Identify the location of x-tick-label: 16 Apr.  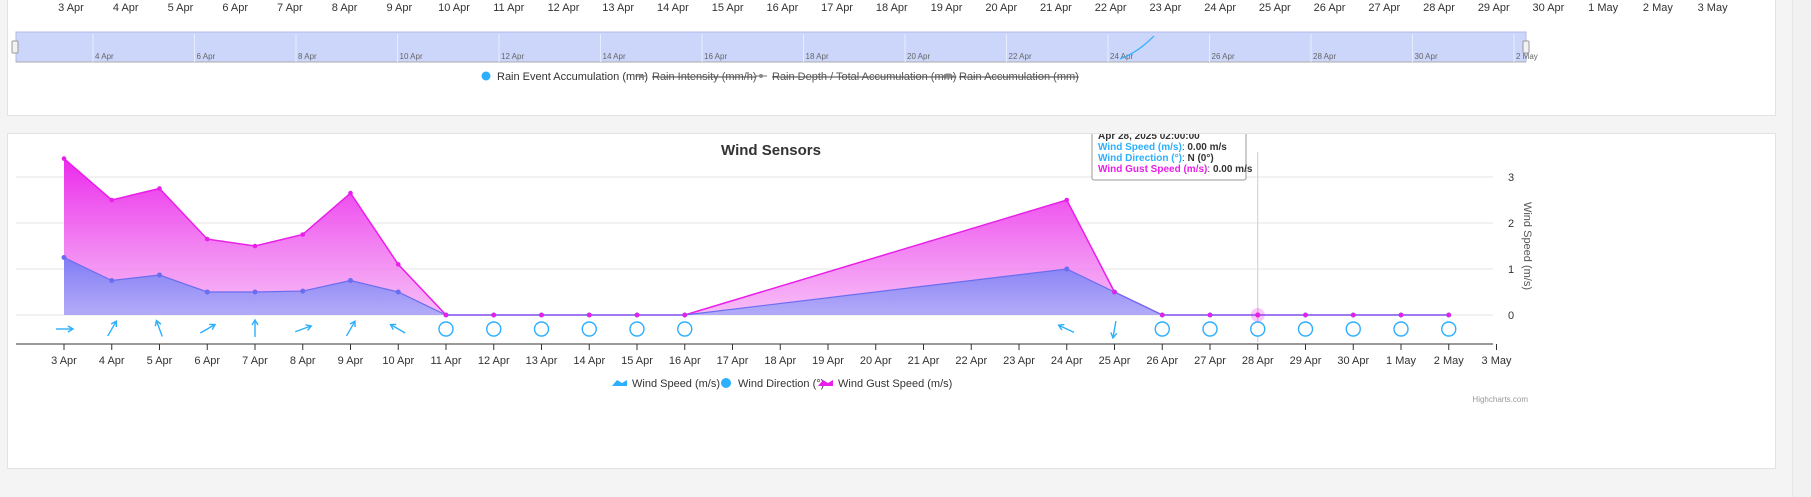
(685, 361).